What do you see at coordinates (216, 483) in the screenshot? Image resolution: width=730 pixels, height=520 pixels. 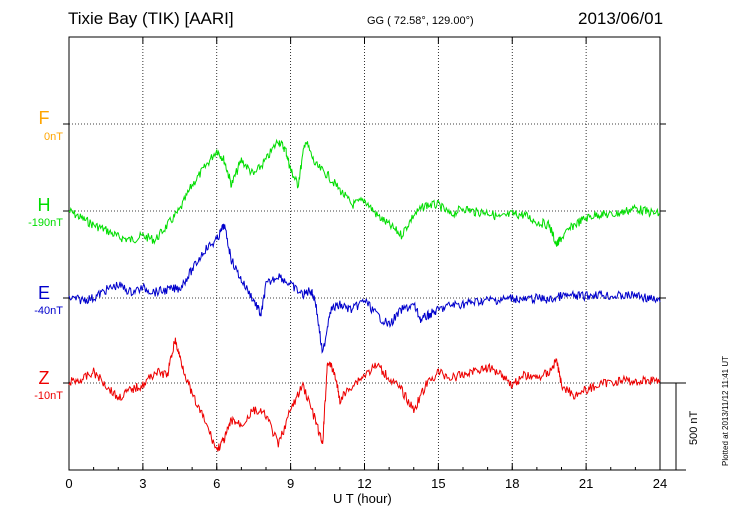 I see `x-tick-label: 6` at bounding box center [216, 483].